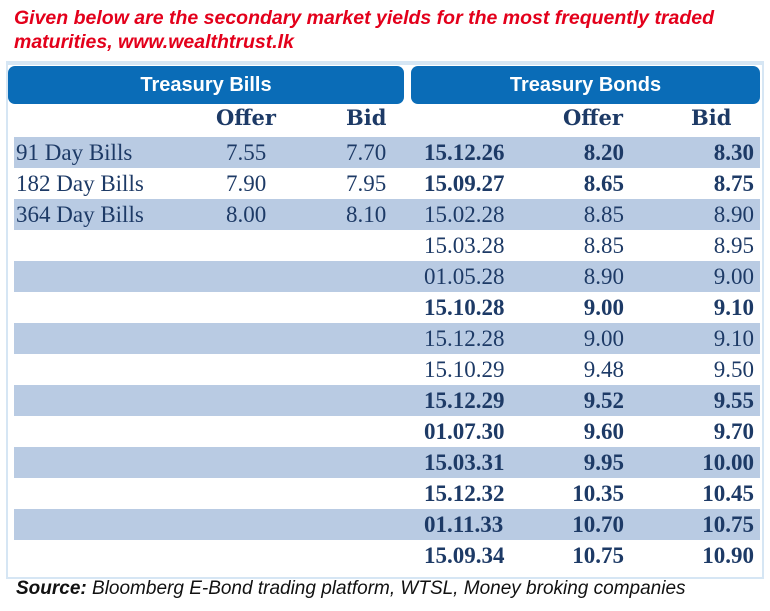  What do you see at coordinates (366, 152) in the screenshot?
I see `bill-bid: 7.70` at bounding box center [366, 152].